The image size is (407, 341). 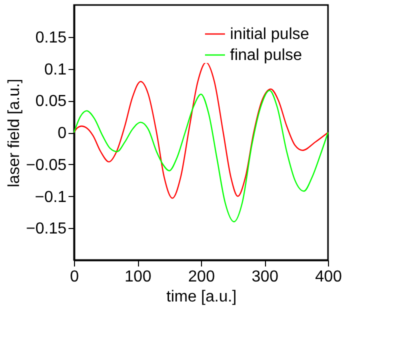 I want to click on x-tick-label: 100, so click(x=138, y=277).